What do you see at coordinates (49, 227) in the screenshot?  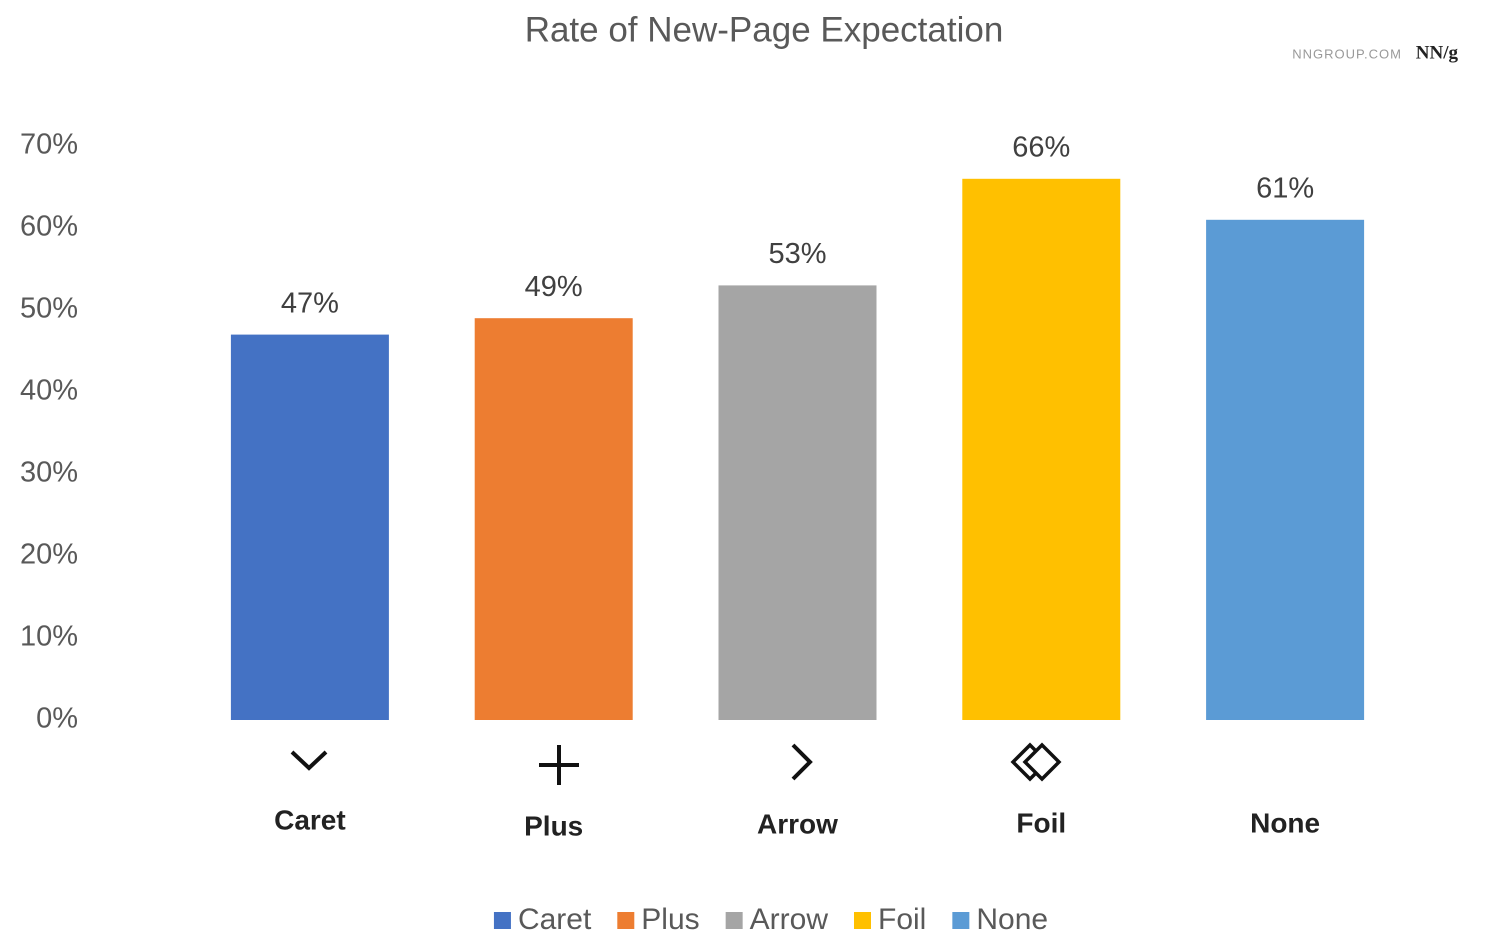 I see `y-tick-label: 60%` at bounding box center [49, 227].